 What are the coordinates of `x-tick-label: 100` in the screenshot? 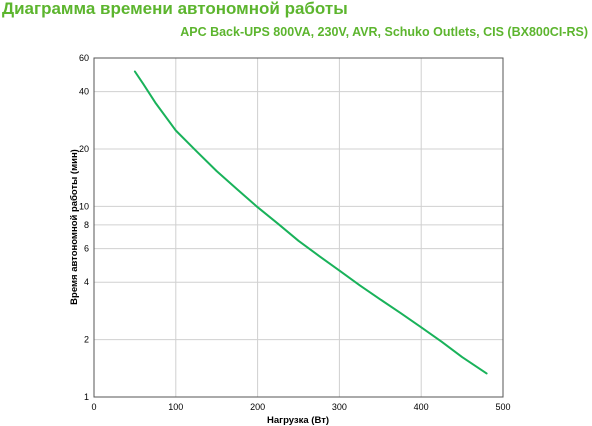 It's located at (175, 407).